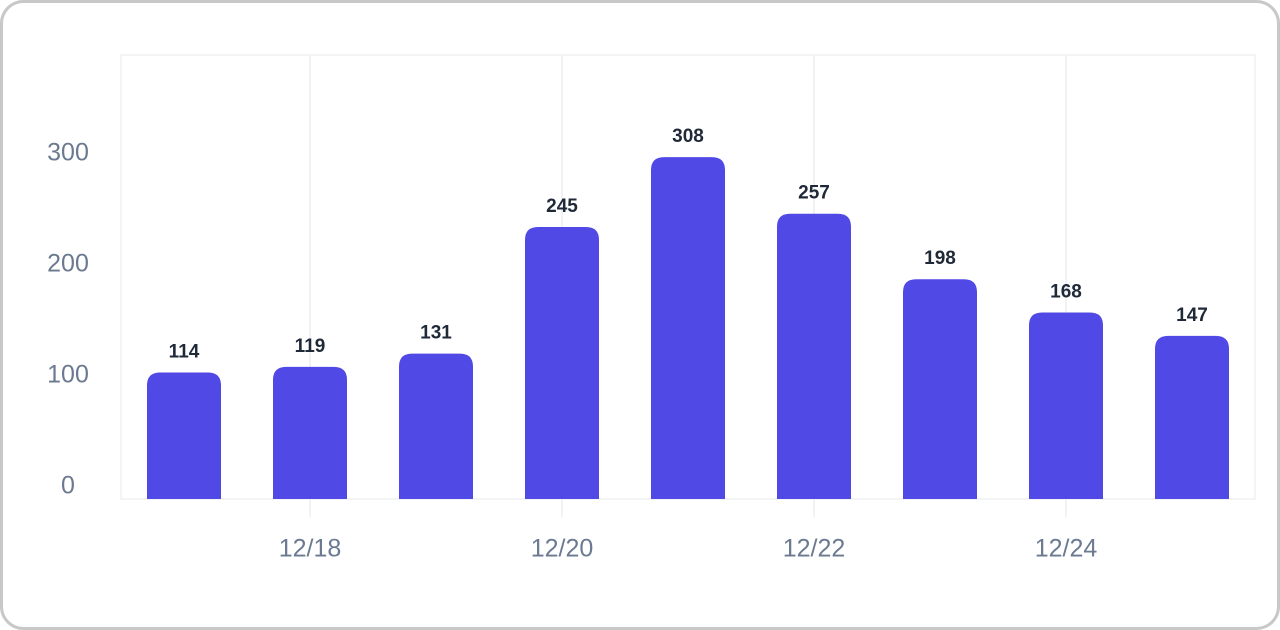 This screenshot has width=1280, height=630. I want to click on y-tick-label: 0, so click(68, 486).